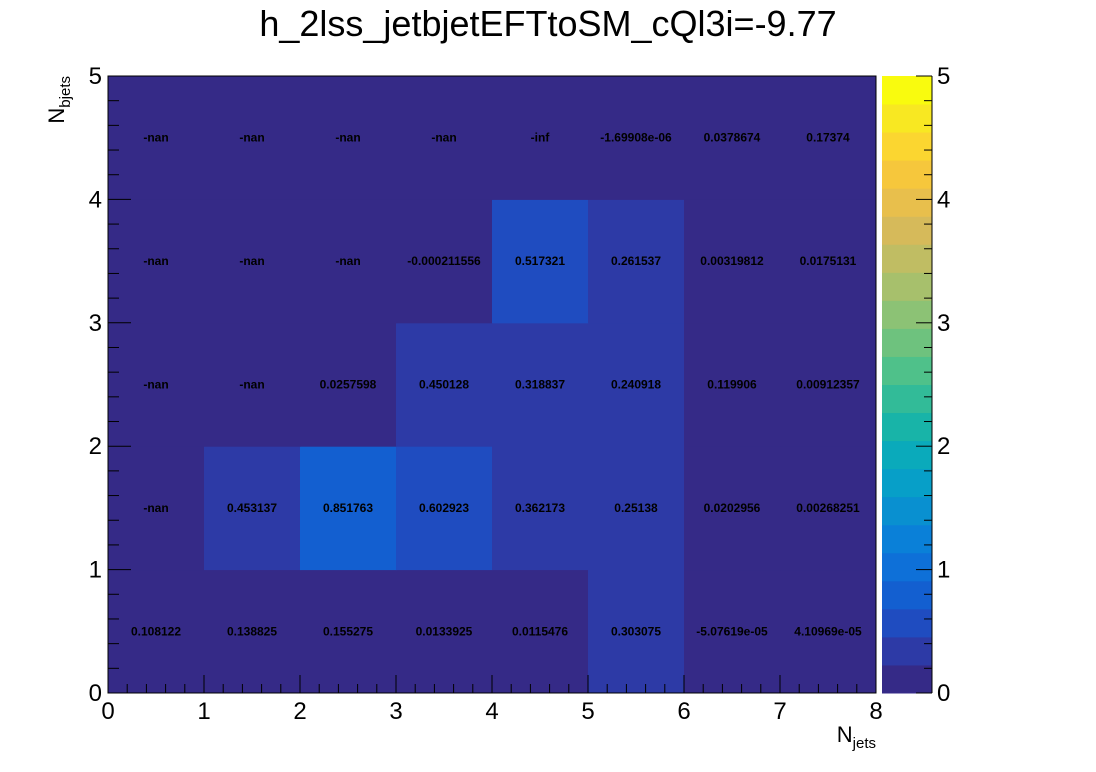 The height and width of the screenshot is (772, 1096). What do you see at coordinates (547, 23) in the screenshot?
I see `chart-title: h_2lss_jetbjetEFTtoSM_cQl3i=-9.77` at bounding box center [547, 23].